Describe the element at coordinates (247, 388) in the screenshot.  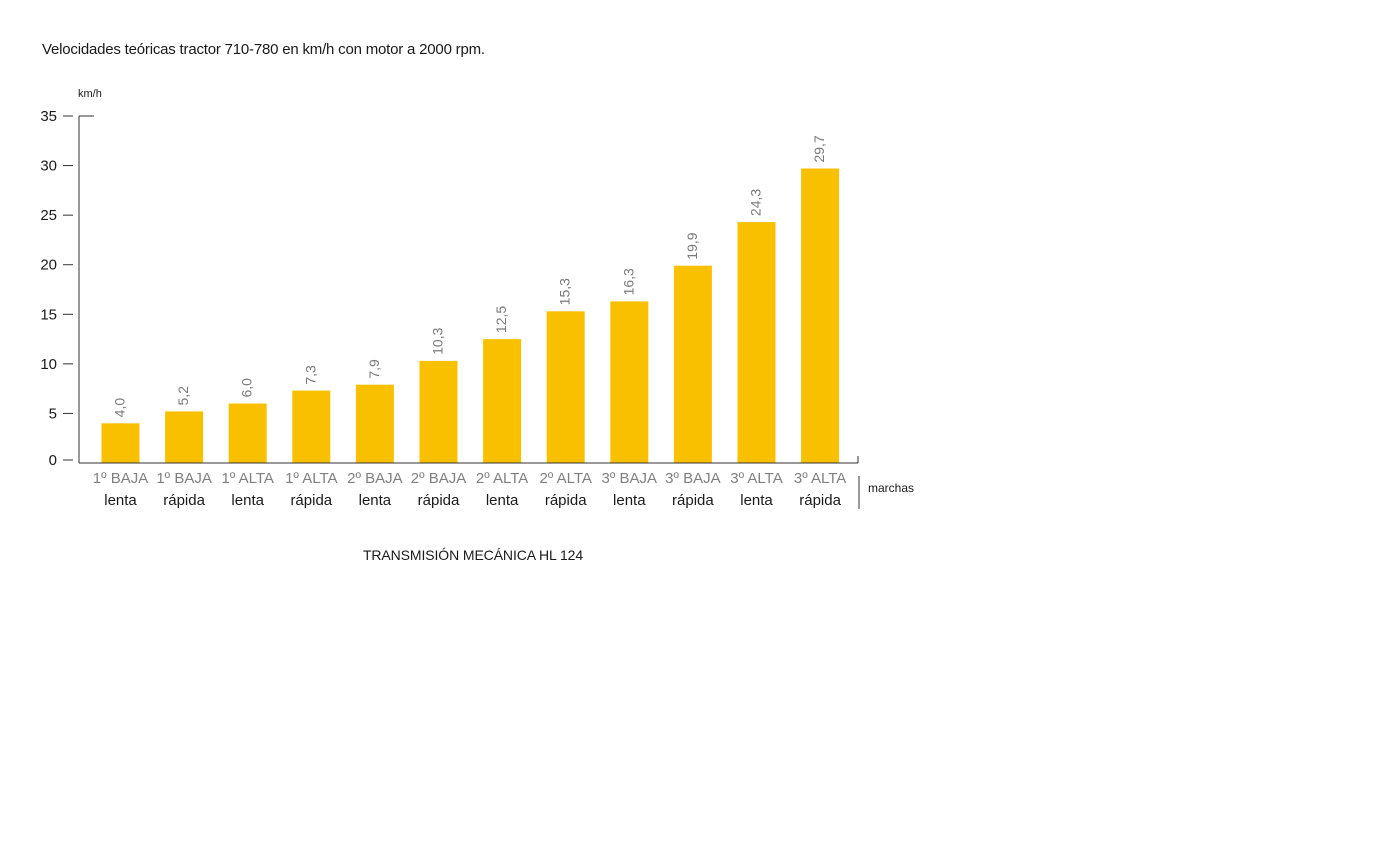
I see `bar-value-label: 6,0` at that location.